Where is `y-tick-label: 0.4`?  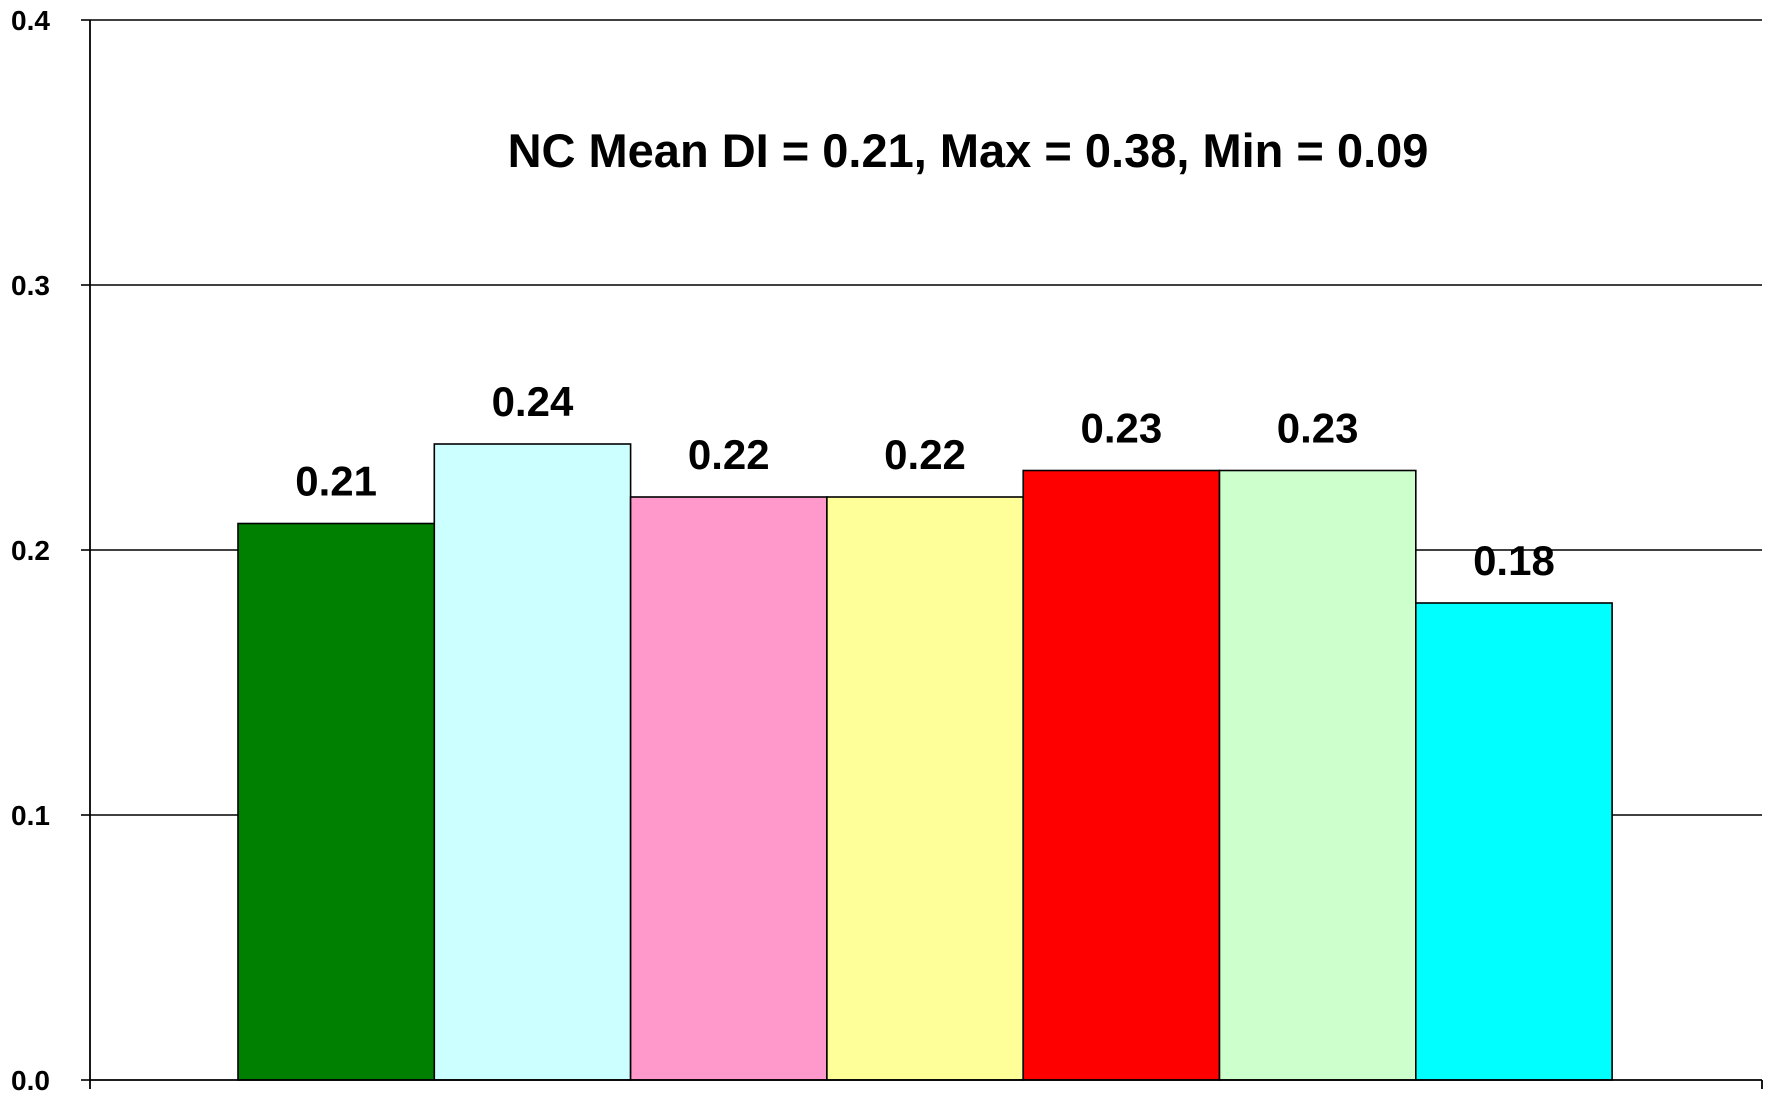 y-tick-label: 0.4 is located at coordinates (30, 20).